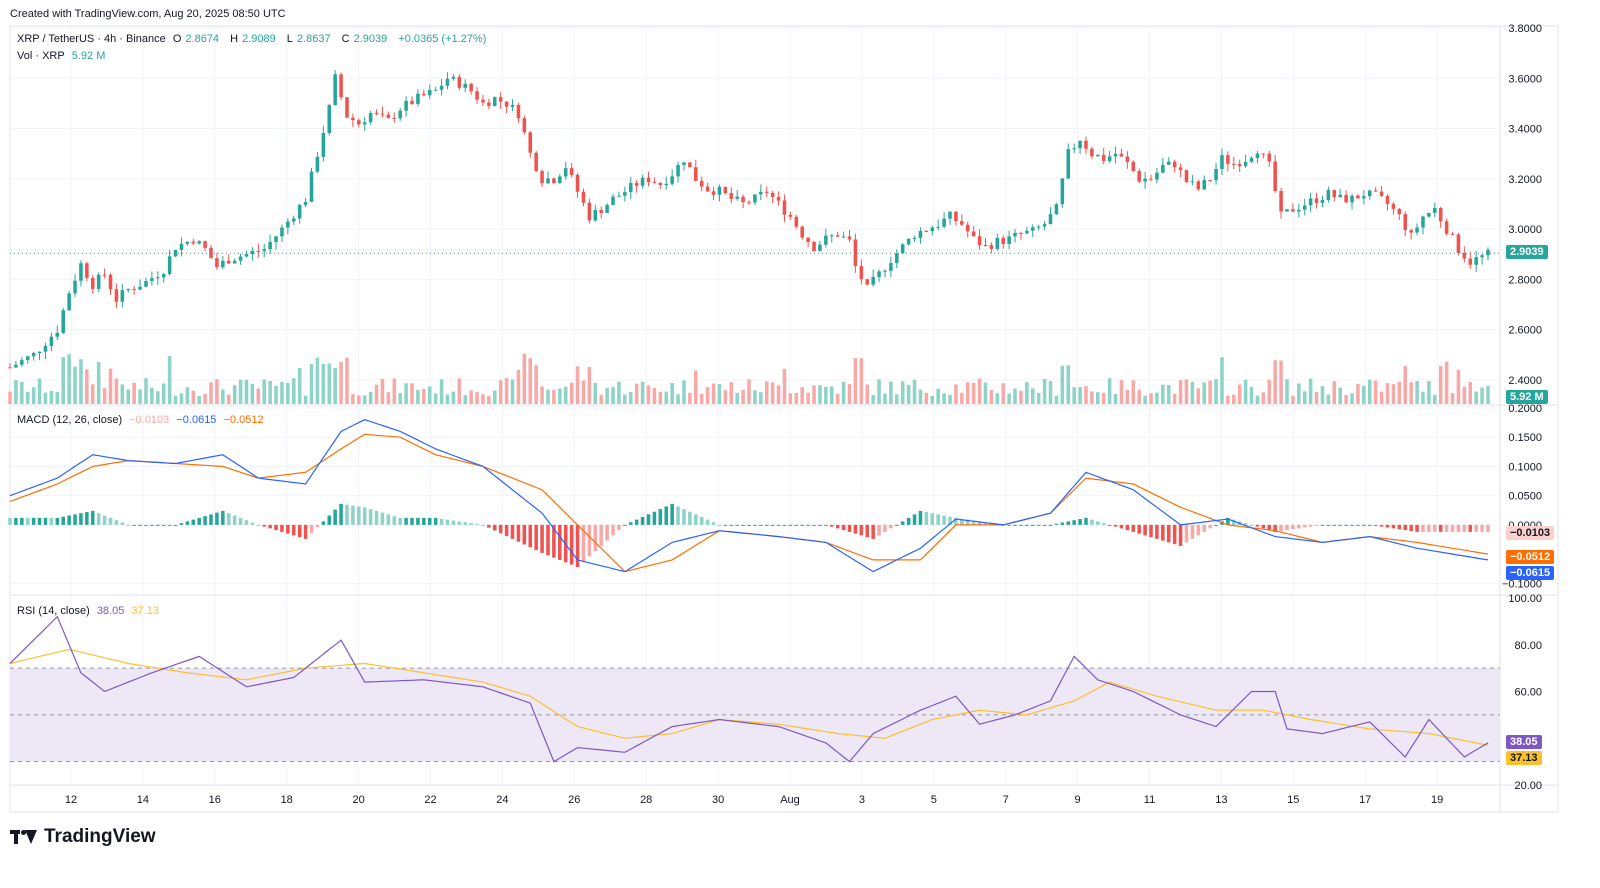  Describe the element at coordinates (718, 800) in the screenshot. I see `x-tick-label: 30` at that location.